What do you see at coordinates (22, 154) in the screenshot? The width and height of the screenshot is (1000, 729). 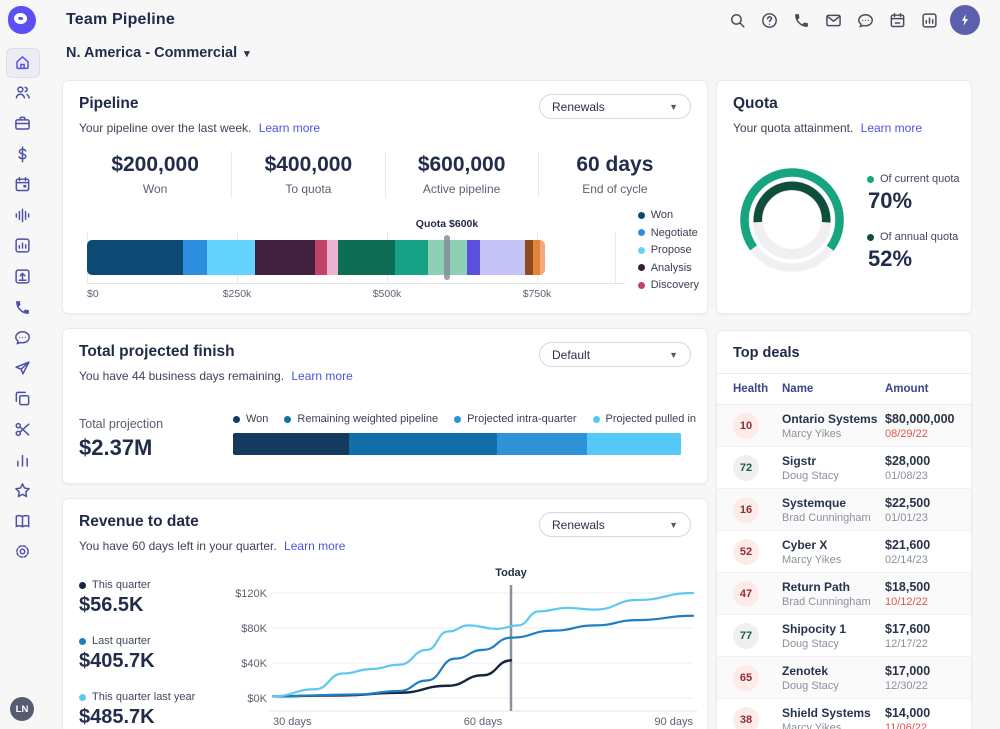 I see `sidebar-item-dollar` at bounding box center [22, 154].